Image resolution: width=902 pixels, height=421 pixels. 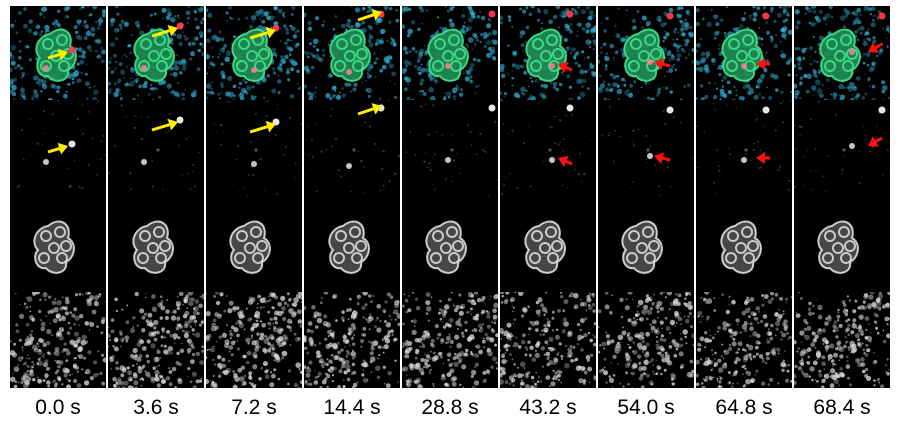 What do you see at coordinates (646, 407) in the screenshot?
I see `time-label: 54.0 s` at bounding box center [646, 407].